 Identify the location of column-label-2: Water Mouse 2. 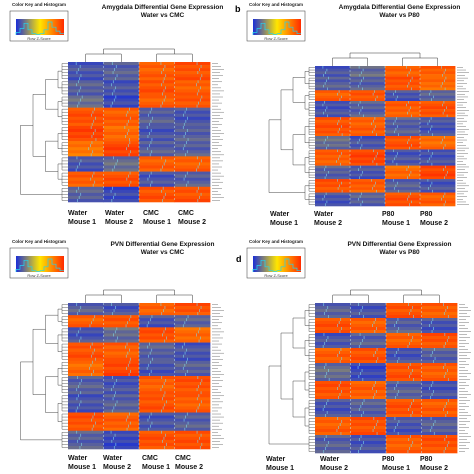
(117, 463).